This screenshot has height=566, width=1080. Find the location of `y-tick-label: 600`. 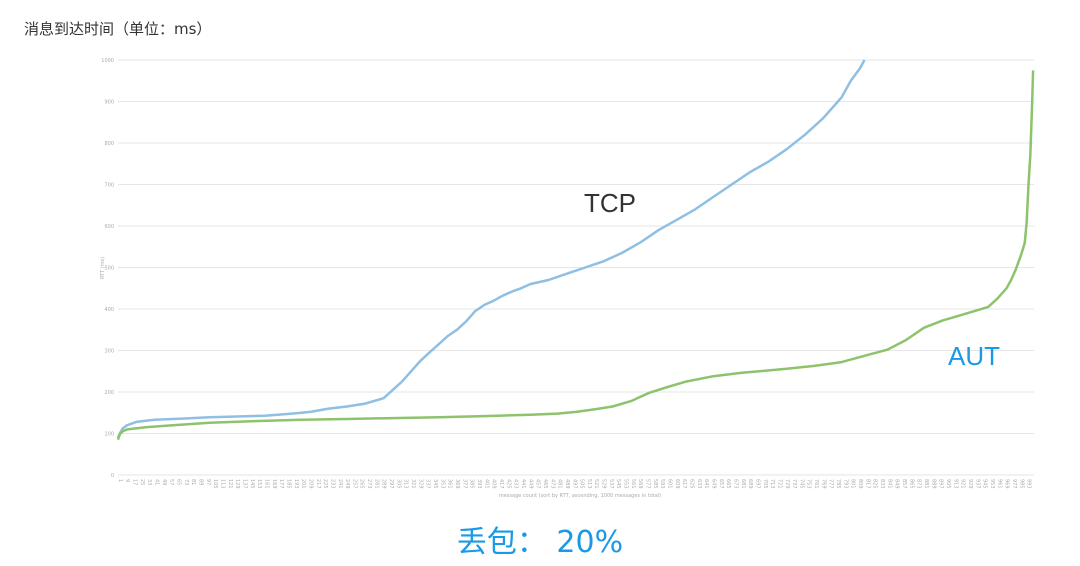

y-tick-label: 600 is located at coordinates (109, 227).